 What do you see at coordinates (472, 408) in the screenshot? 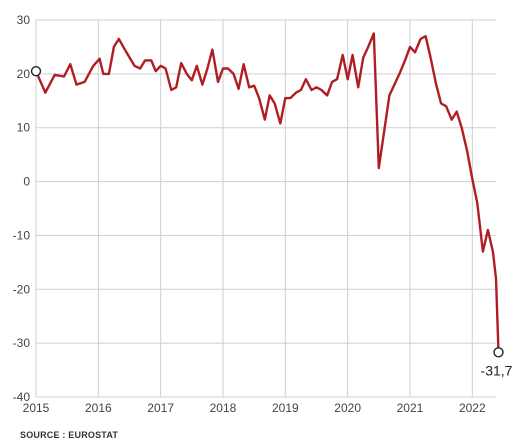
I see `x-tick-label: 2022` at bounding box center [472, 408].